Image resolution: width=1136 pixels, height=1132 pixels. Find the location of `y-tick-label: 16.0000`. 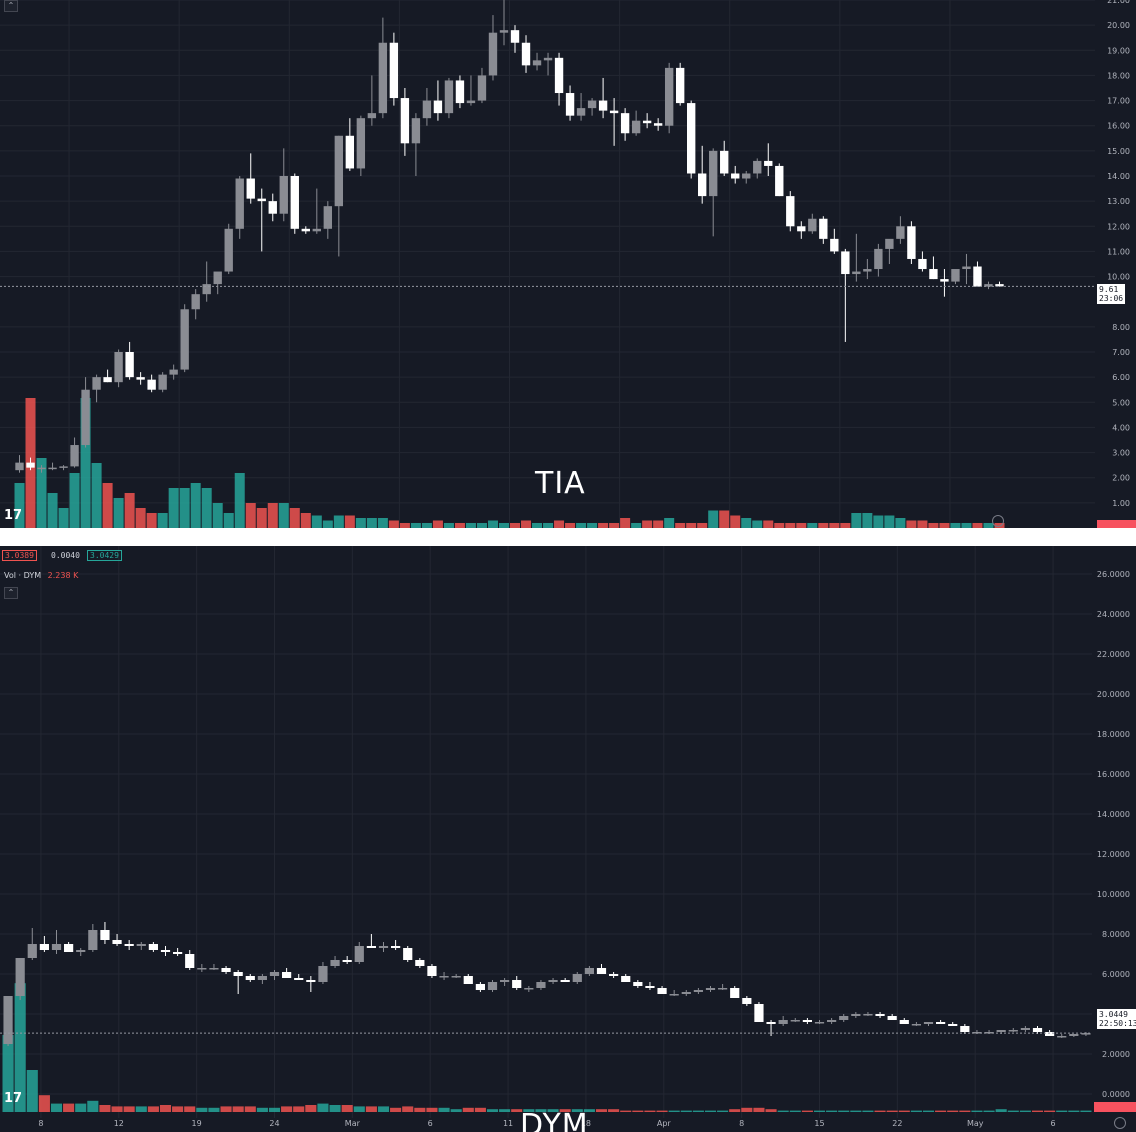

y-tick-label: 16.0000 is located at coordinates (1113, 774).